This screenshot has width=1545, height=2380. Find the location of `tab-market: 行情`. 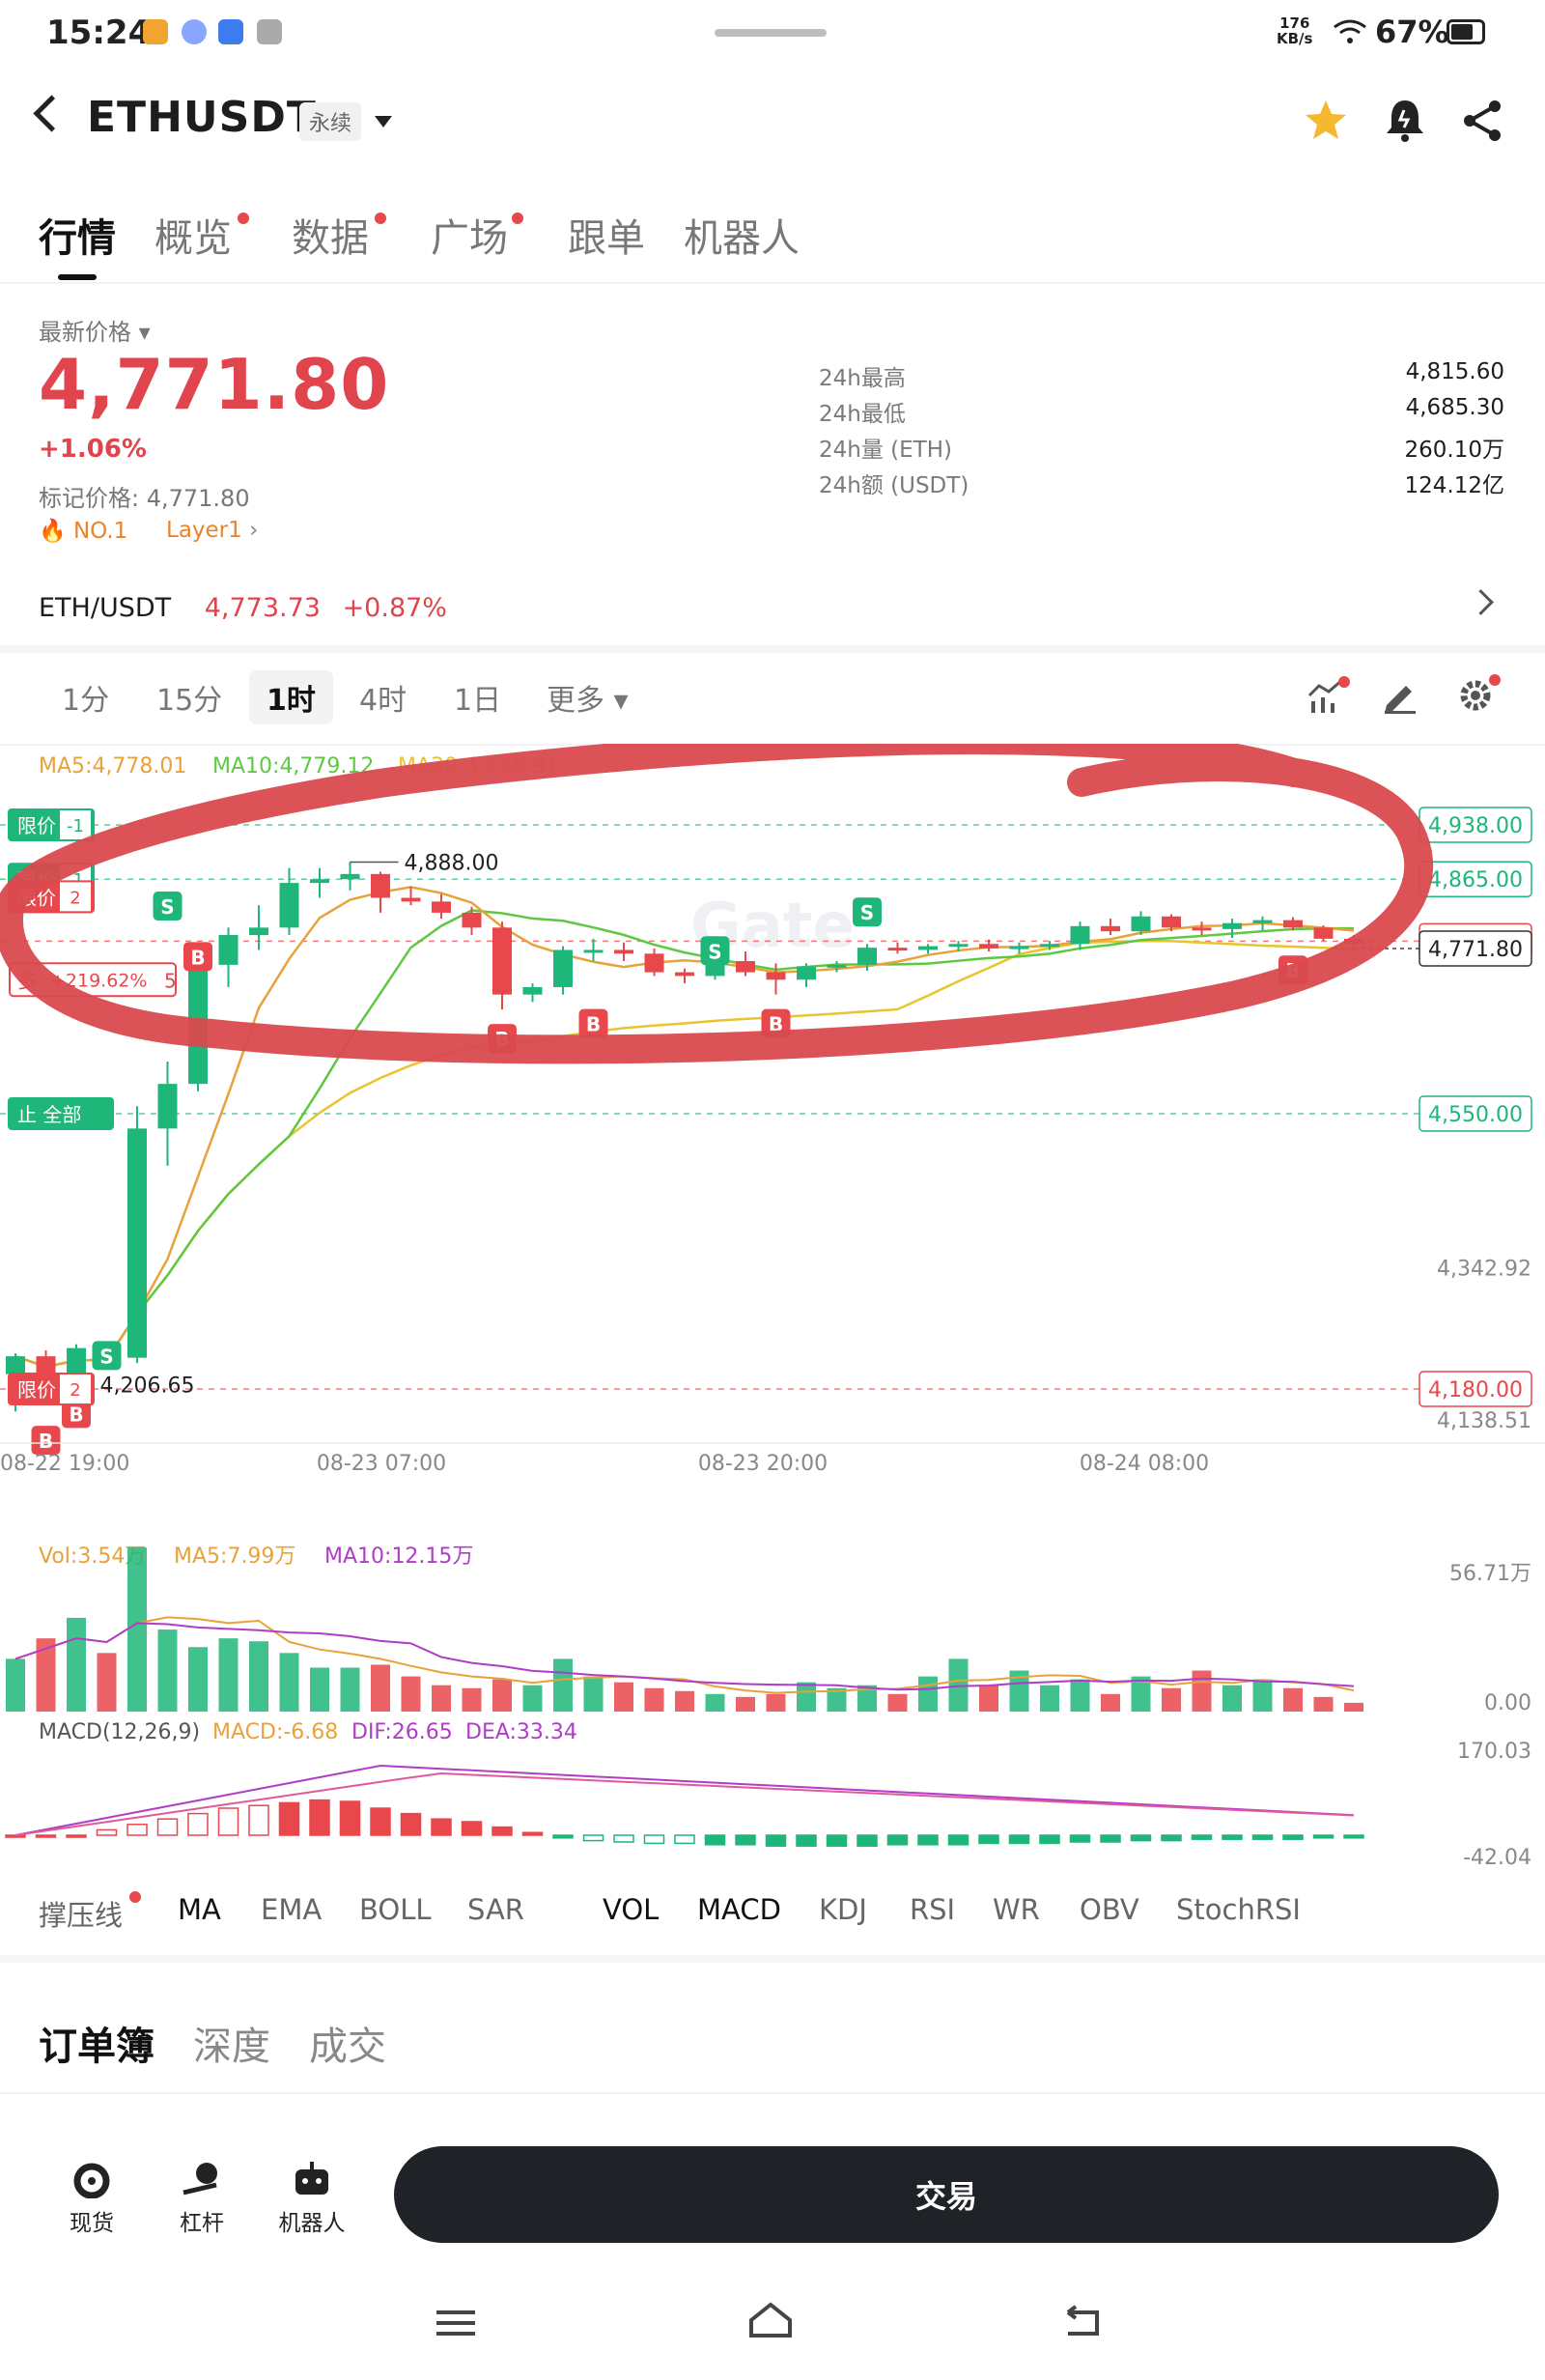

tab-market: 行情 is located at coordinates (77, 239).